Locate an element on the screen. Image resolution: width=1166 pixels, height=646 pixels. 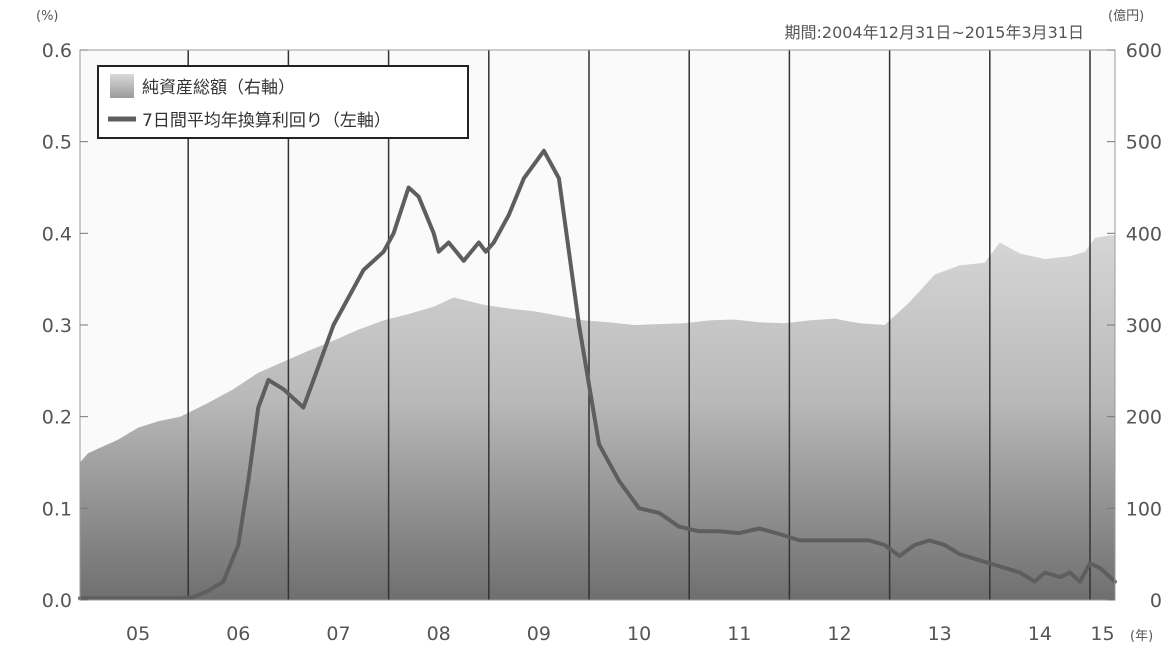
left-tick-label: 0.1 is located at coordinates (57, 509).